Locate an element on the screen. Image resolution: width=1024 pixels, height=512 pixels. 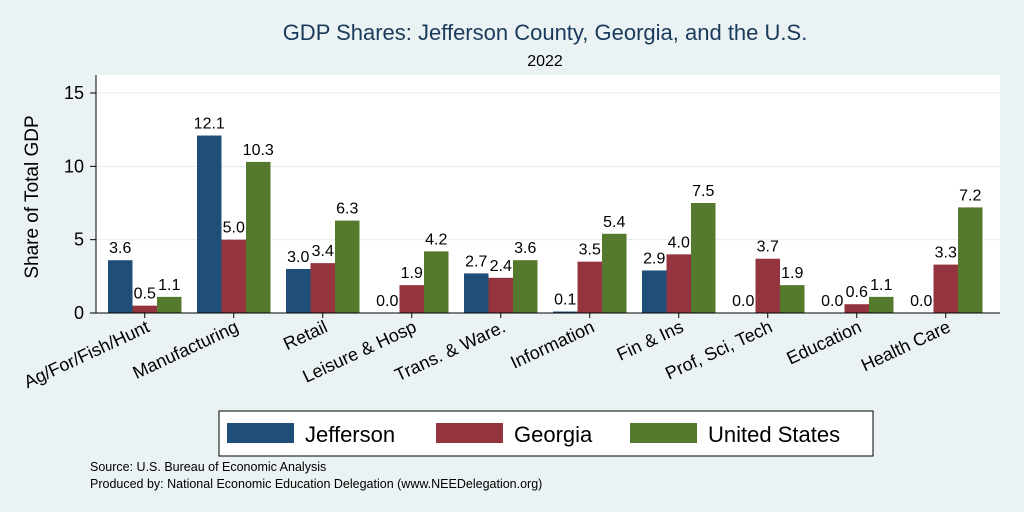
category-label: Ag/For/Fish/Hunt is located at coordinates (87, 354).